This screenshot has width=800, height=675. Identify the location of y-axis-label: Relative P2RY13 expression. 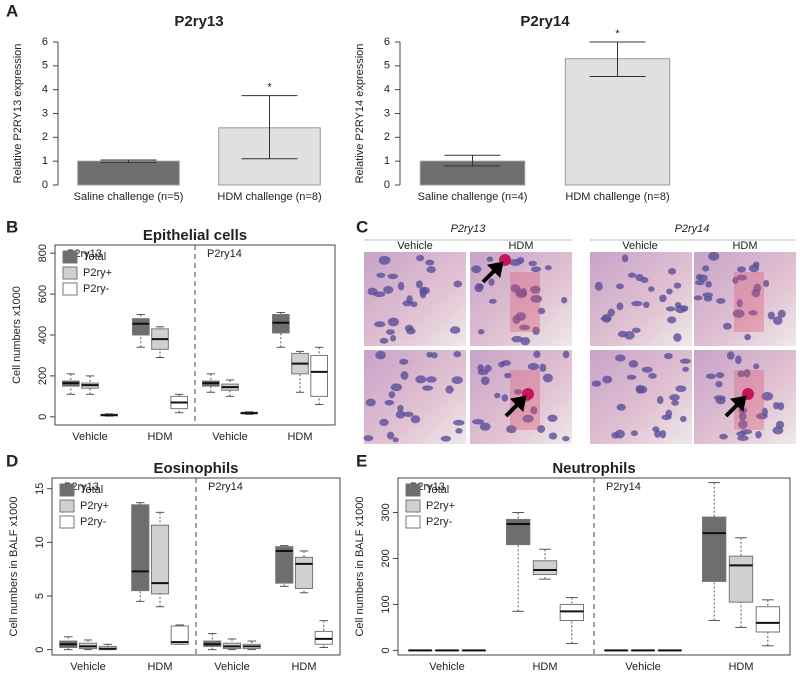
(18, 114).